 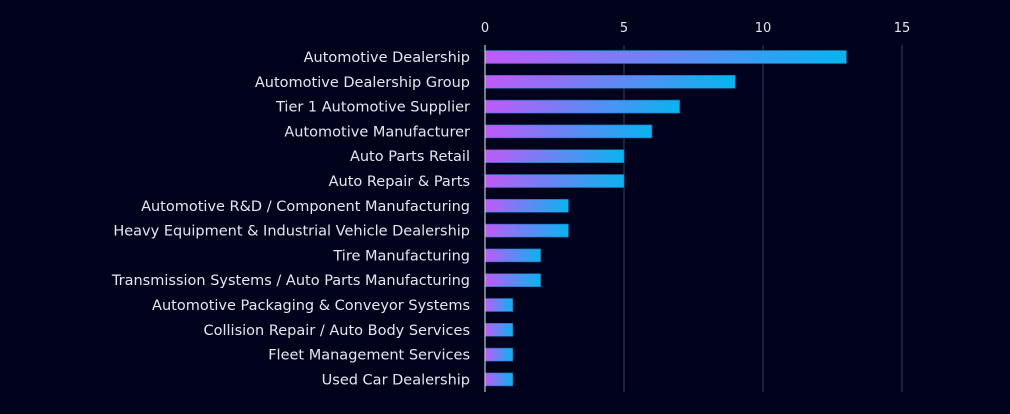 I want to click on category-label: Automotive R&D / Component Manufacturing, so click(x=305, y=207).